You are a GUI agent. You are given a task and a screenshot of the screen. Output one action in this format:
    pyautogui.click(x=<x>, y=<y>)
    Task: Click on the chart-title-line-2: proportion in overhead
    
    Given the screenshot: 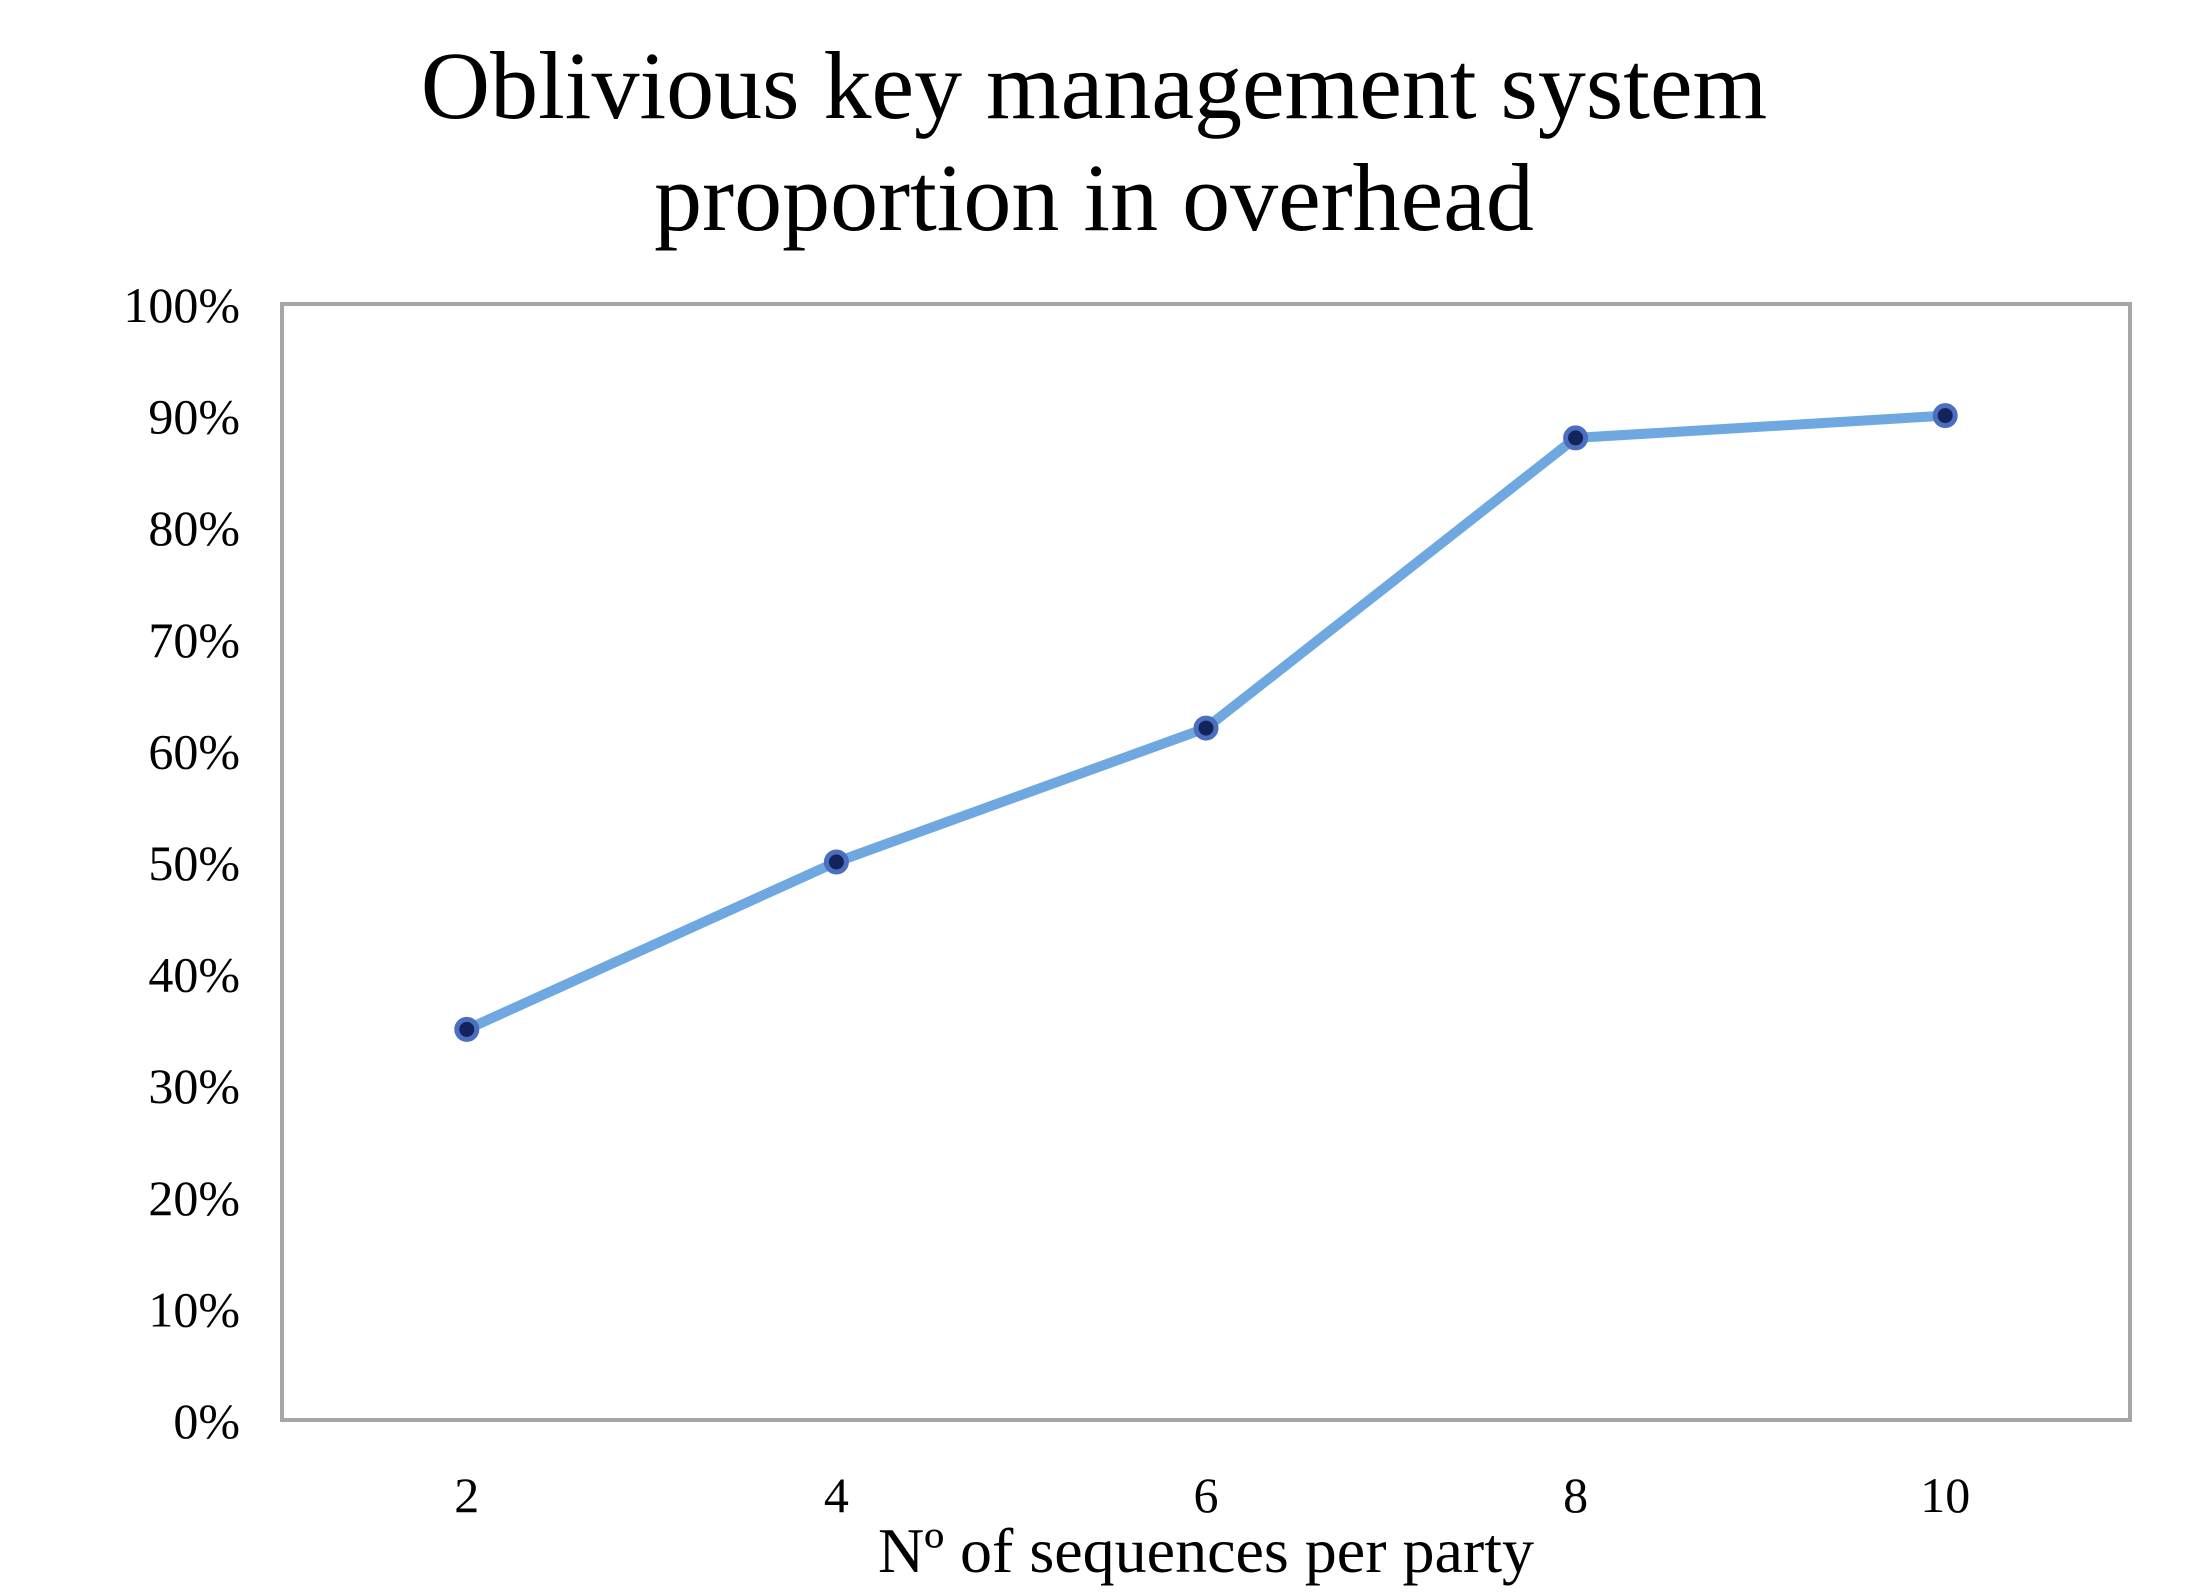 What is the action you would take?
    pyautogui.click(x=1094, y=197)
    